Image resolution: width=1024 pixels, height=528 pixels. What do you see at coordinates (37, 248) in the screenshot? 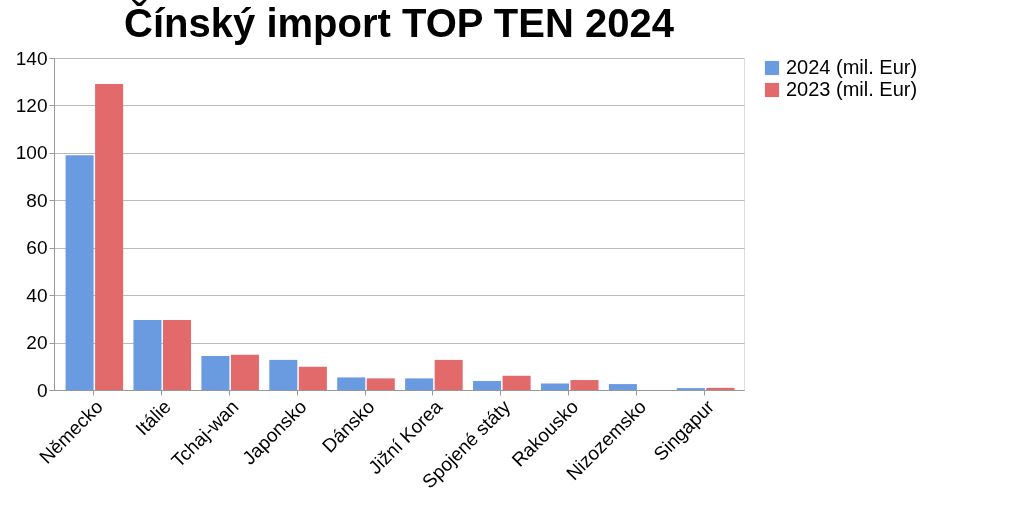
I see `y-tick-label: 60` at bounding box center [37, 248].